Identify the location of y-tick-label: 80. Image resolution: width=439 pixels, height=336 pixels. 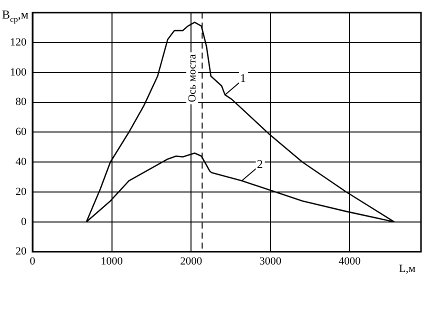
(21, 102).